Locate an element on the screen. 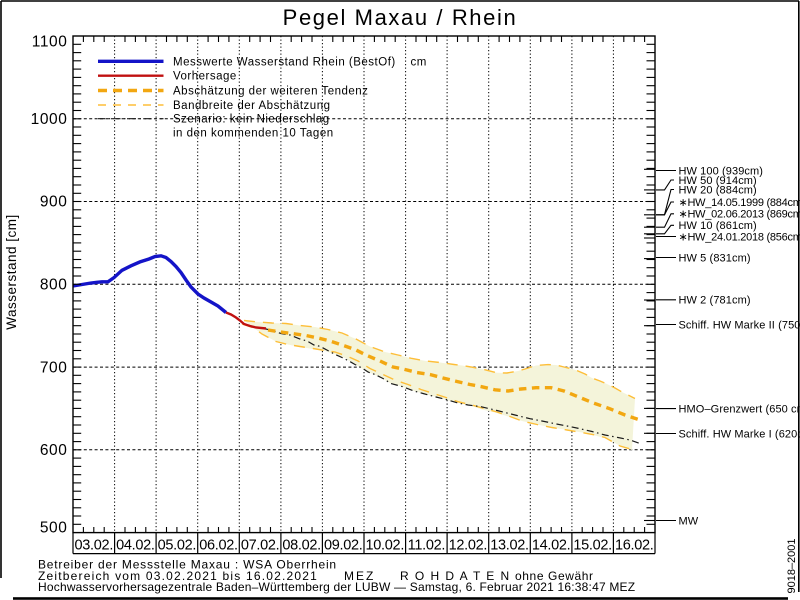 This screenshot has height=600, width=800. svg-text: 08.02. is located at coordinates (301, 546).